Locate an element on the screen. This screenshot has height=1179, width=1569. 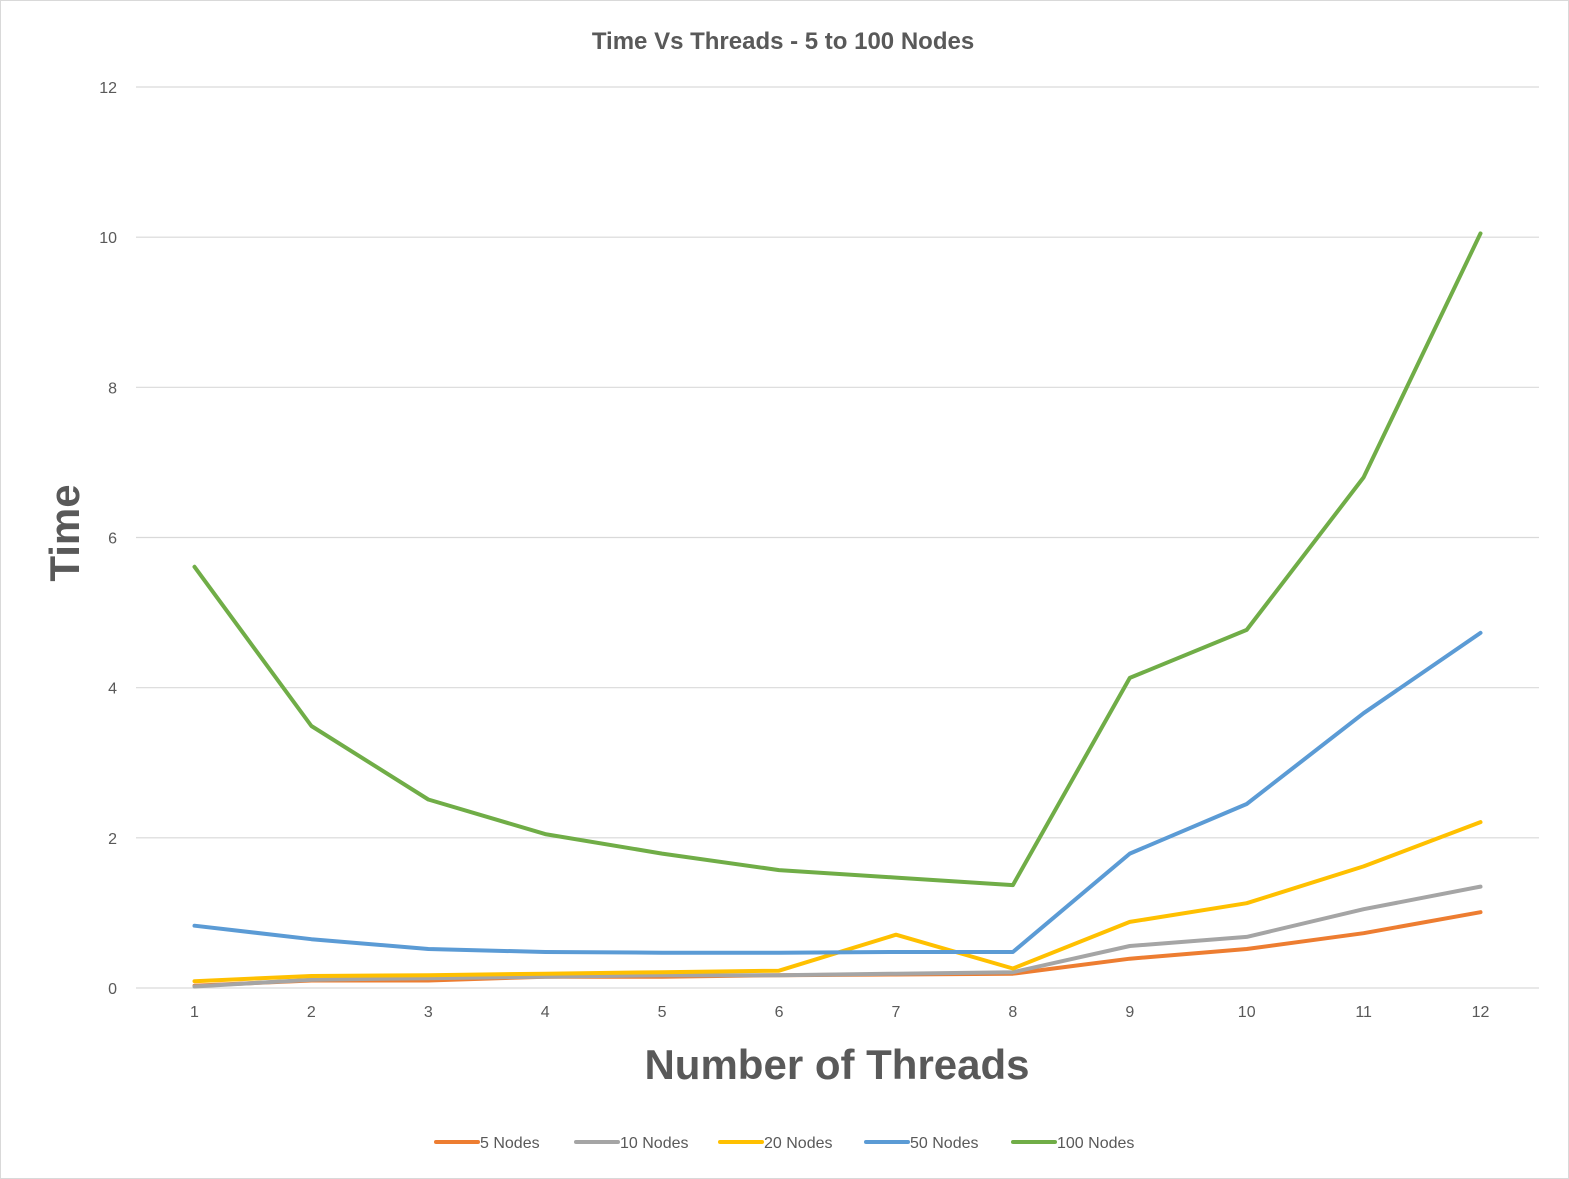
y-tick-label: 8 is located at coordinates (112, 388).